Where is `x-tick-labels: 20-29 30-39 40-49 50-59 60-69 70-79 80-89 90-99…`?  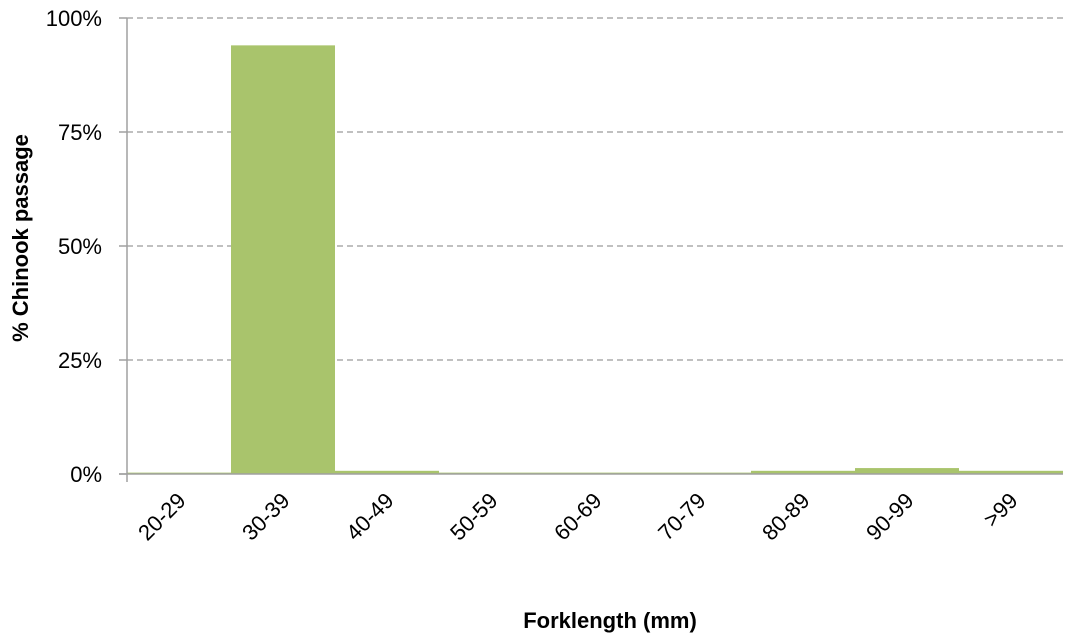 x-tick-labels: 20-29 30-39 40-49 50-59 60-69 70-79 80-89 90-99… is located at coordinates (577, 516).